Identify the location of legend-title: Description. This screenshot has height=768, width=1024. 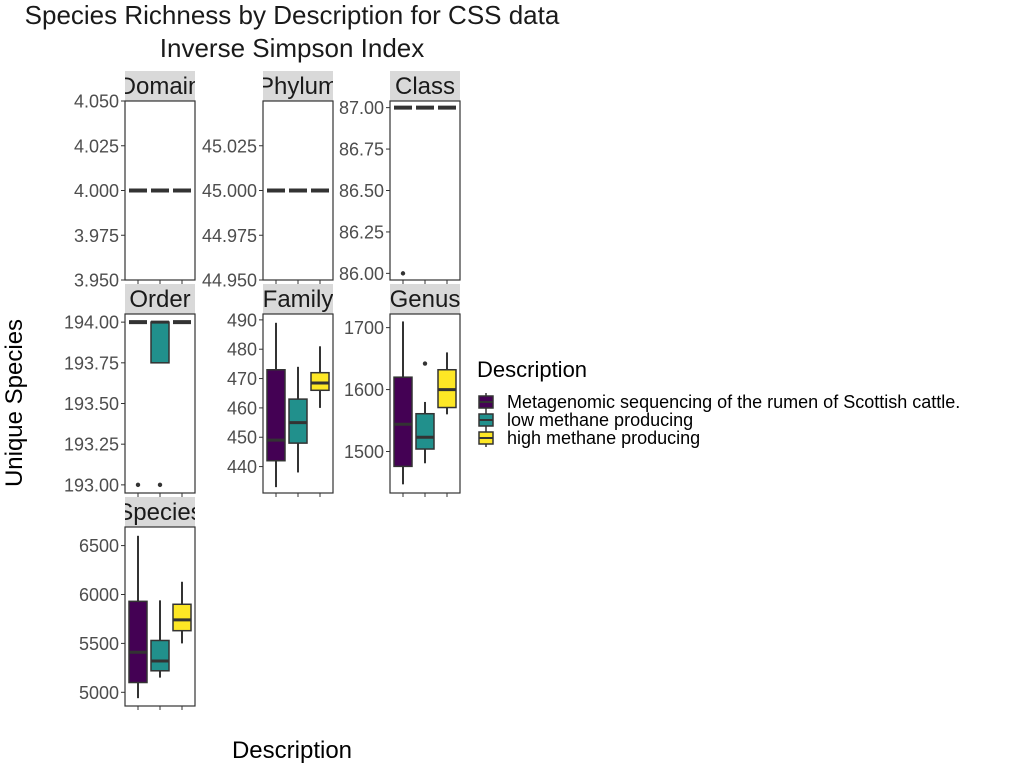
(532, 369).